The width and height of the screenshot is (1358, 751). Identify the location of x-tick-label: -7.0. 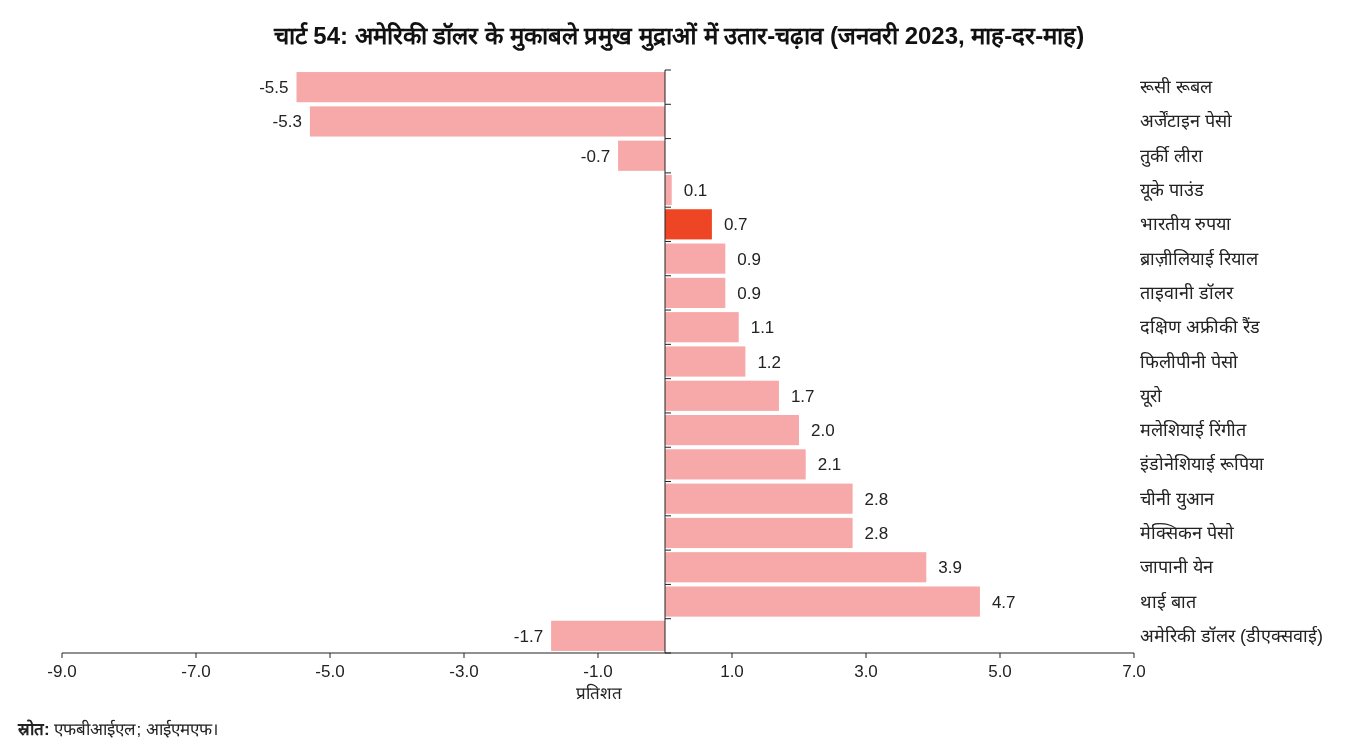
(196, 671).